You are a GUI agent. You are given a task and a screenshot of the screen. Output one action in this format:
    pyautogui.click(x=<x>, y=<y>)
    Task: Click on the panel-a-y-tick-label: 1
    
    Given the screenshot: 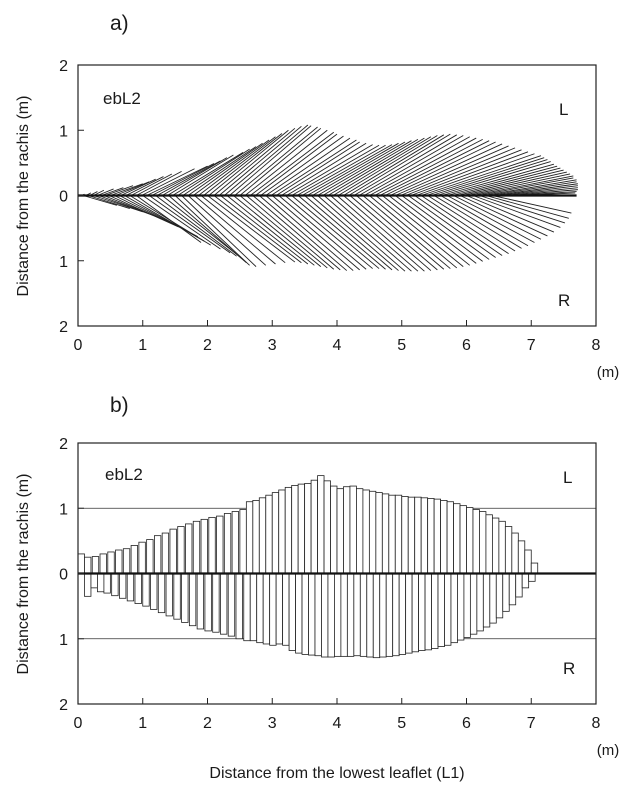 What is the action you would take?
    pyautogui.click(x=63, y=262)
    